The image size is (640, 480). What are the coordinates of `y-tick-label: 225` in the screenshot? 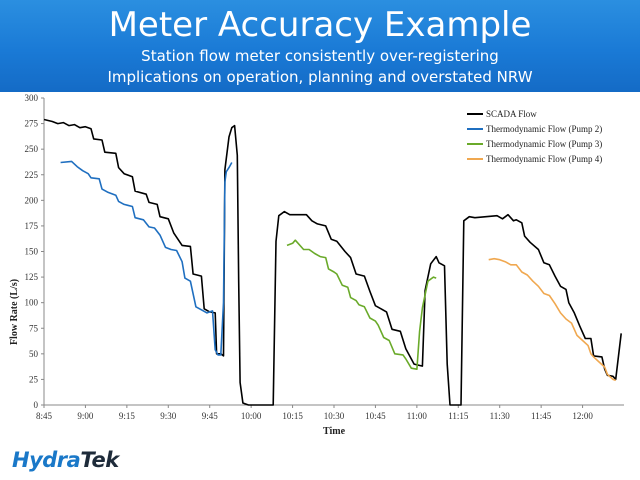 It's located at (32, 175).